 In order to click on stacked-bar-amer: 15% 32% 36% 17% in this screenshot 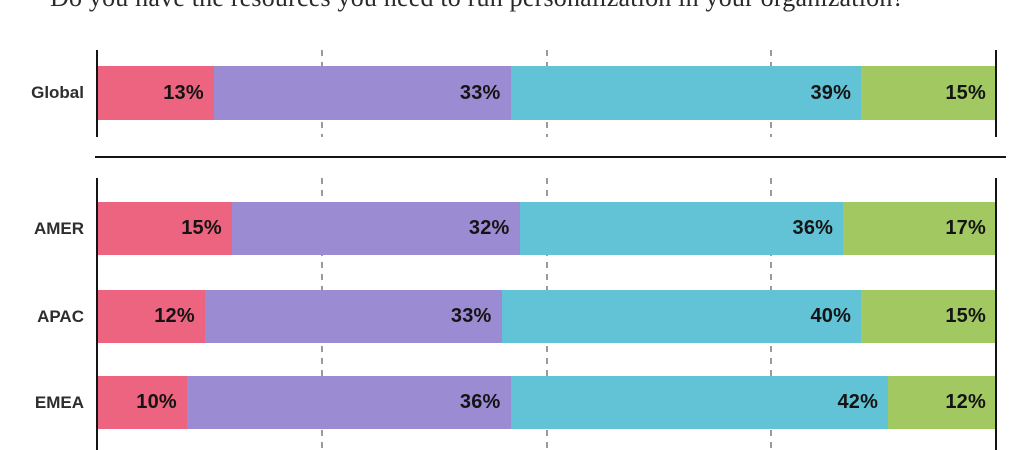, I will do `click(546, 228)`.